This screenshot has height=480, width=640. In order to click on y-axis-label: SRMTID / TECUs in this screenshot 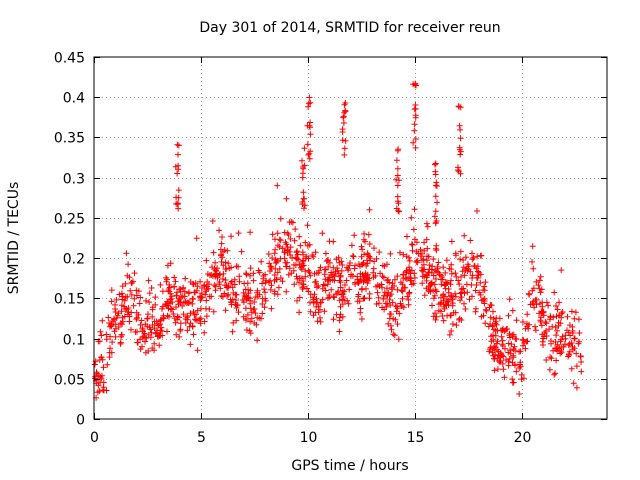, I will do `click(14, 238)`.